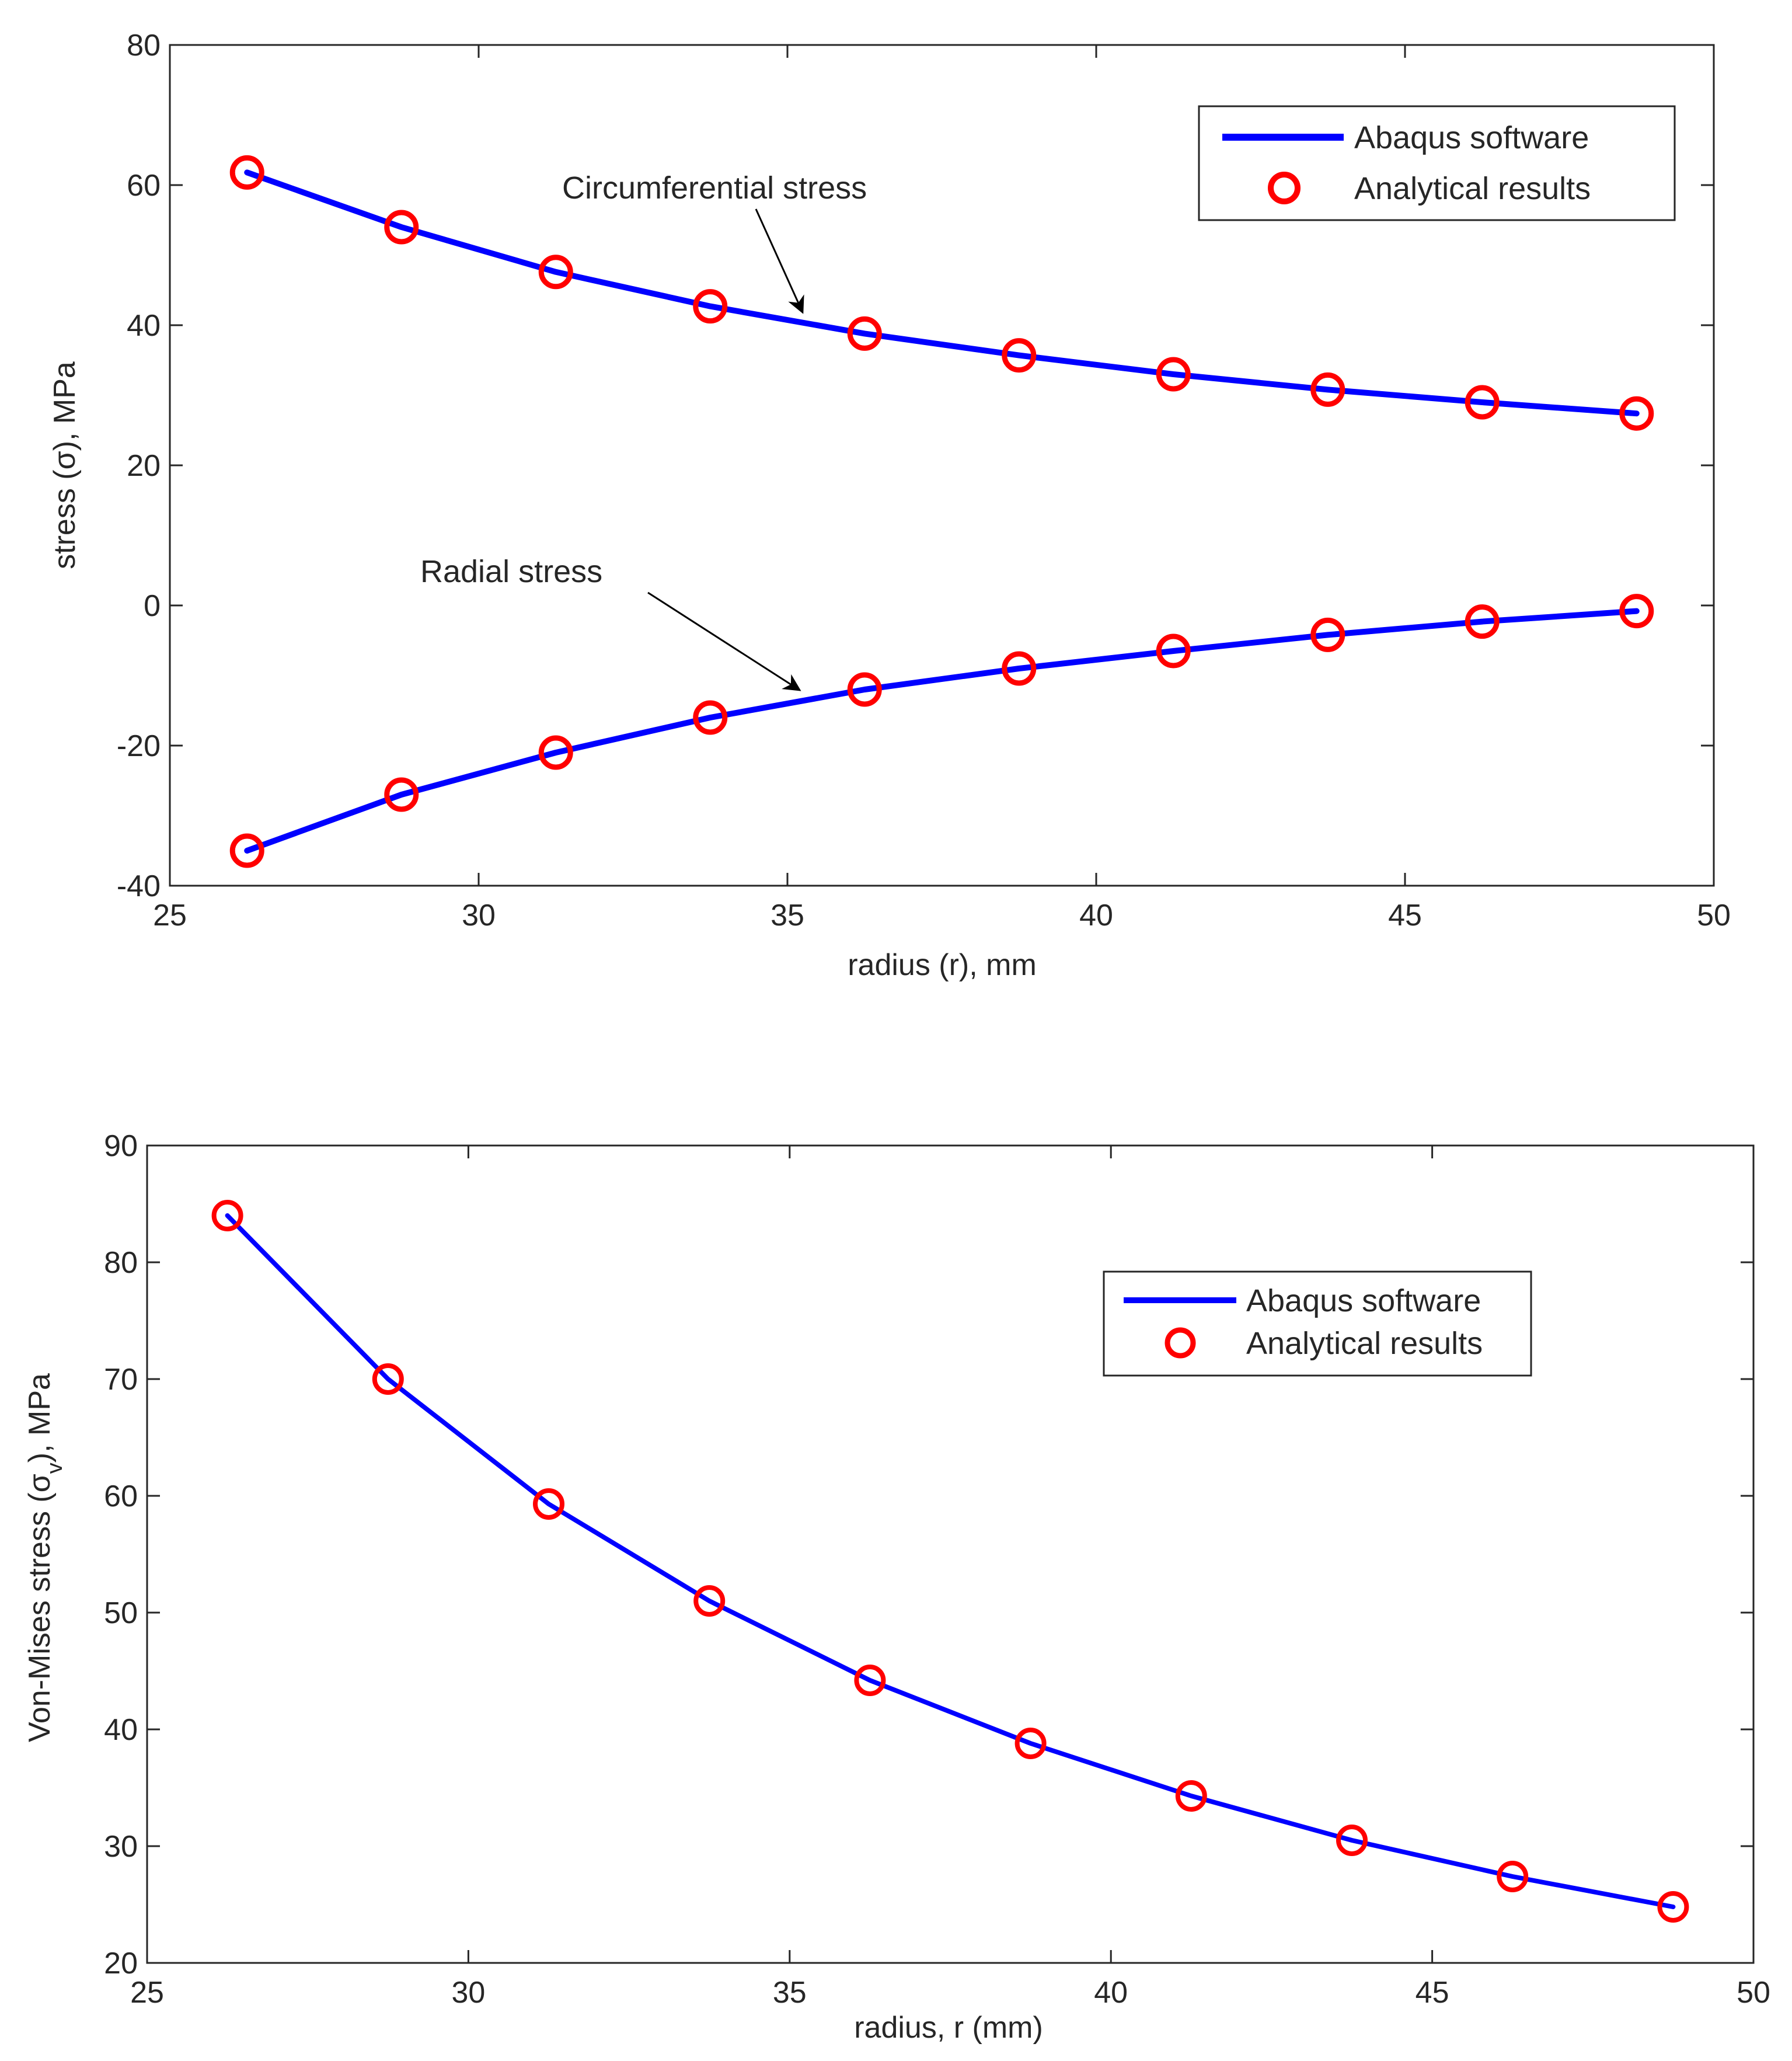 Image resolution: width=1792 pixels, height=2061 pixels. I want to click on plot-1-ytick-label: 40, so click(144, 326).